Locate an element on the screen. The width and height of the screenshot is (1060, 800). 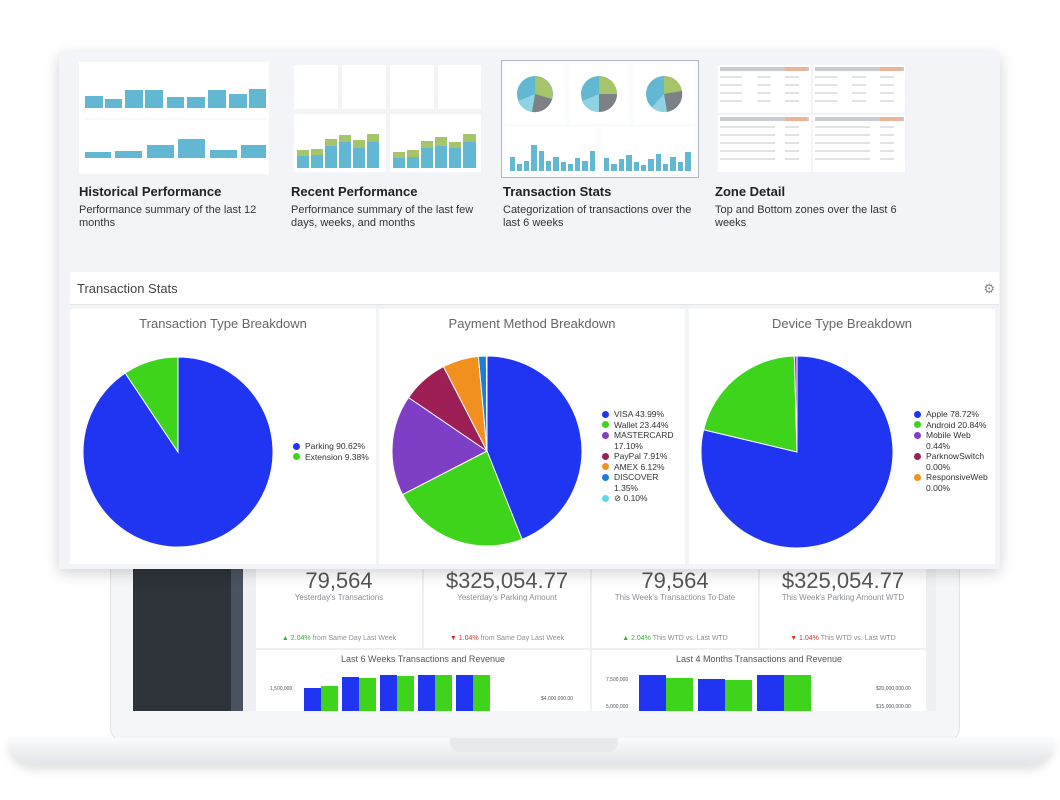
kpi-label: This Week's Parking Amount WTD is located at coordinates (843, 597).